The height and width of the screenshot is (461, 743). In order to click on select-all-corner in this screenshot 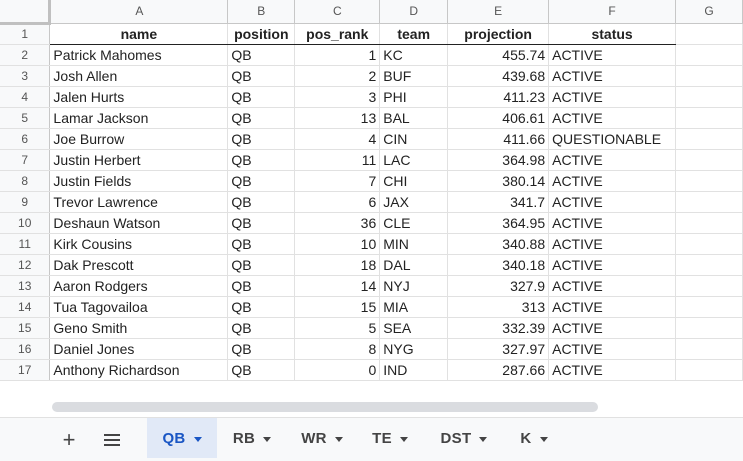, I will do `click(26, 12)`.